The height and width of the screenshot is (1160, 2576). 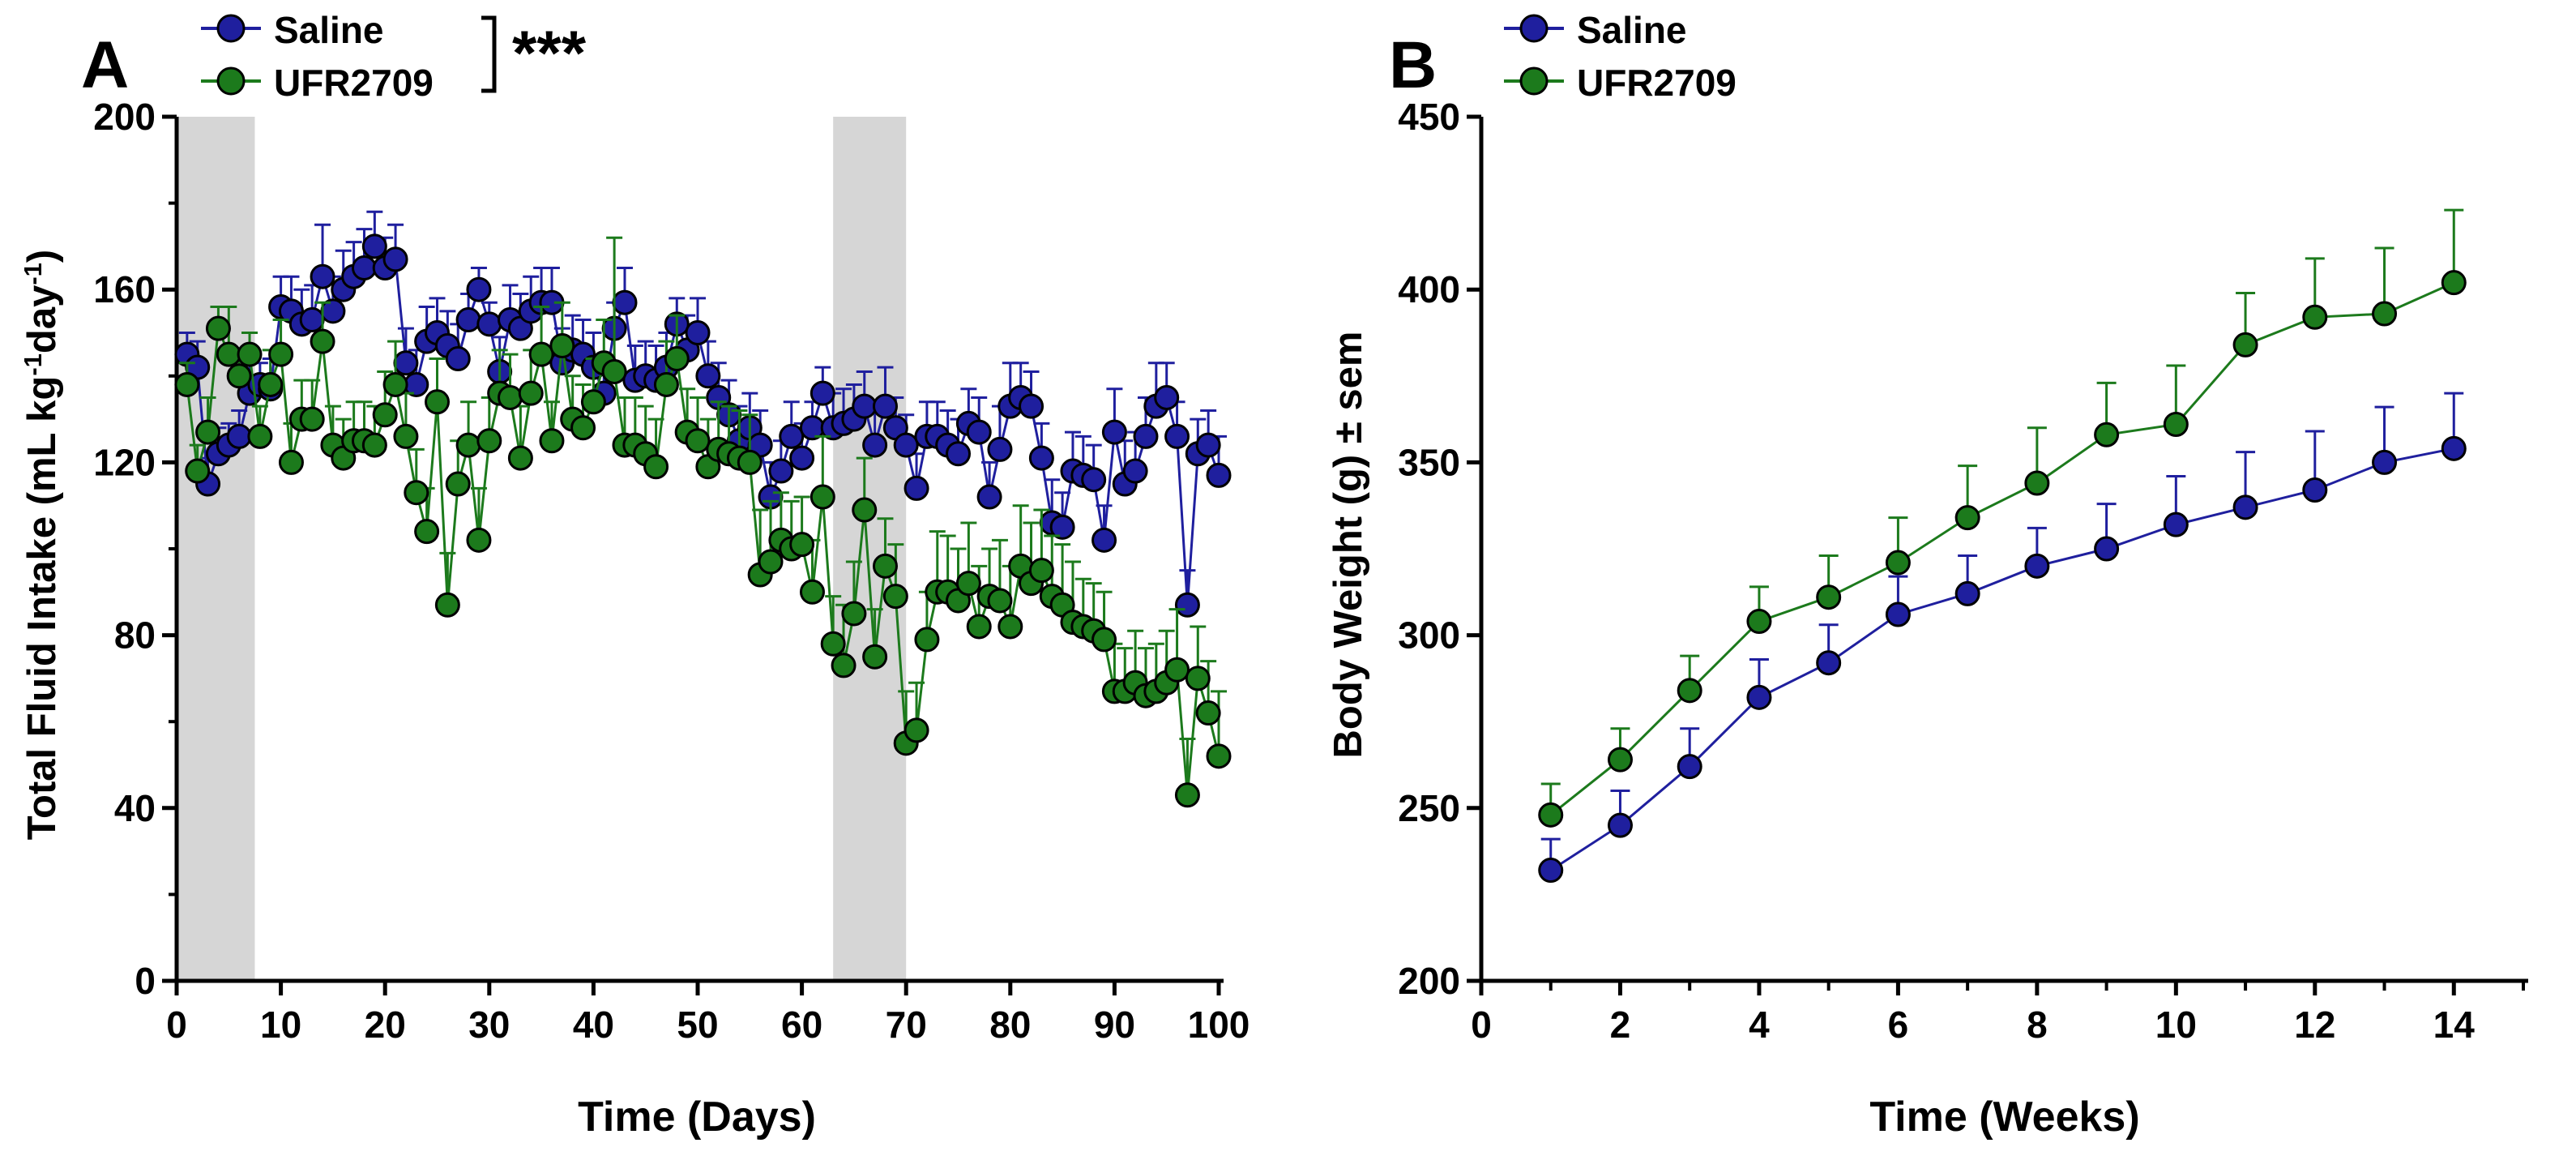 I want to click on y-tick-label: 250, so click(x=1429, y=808).